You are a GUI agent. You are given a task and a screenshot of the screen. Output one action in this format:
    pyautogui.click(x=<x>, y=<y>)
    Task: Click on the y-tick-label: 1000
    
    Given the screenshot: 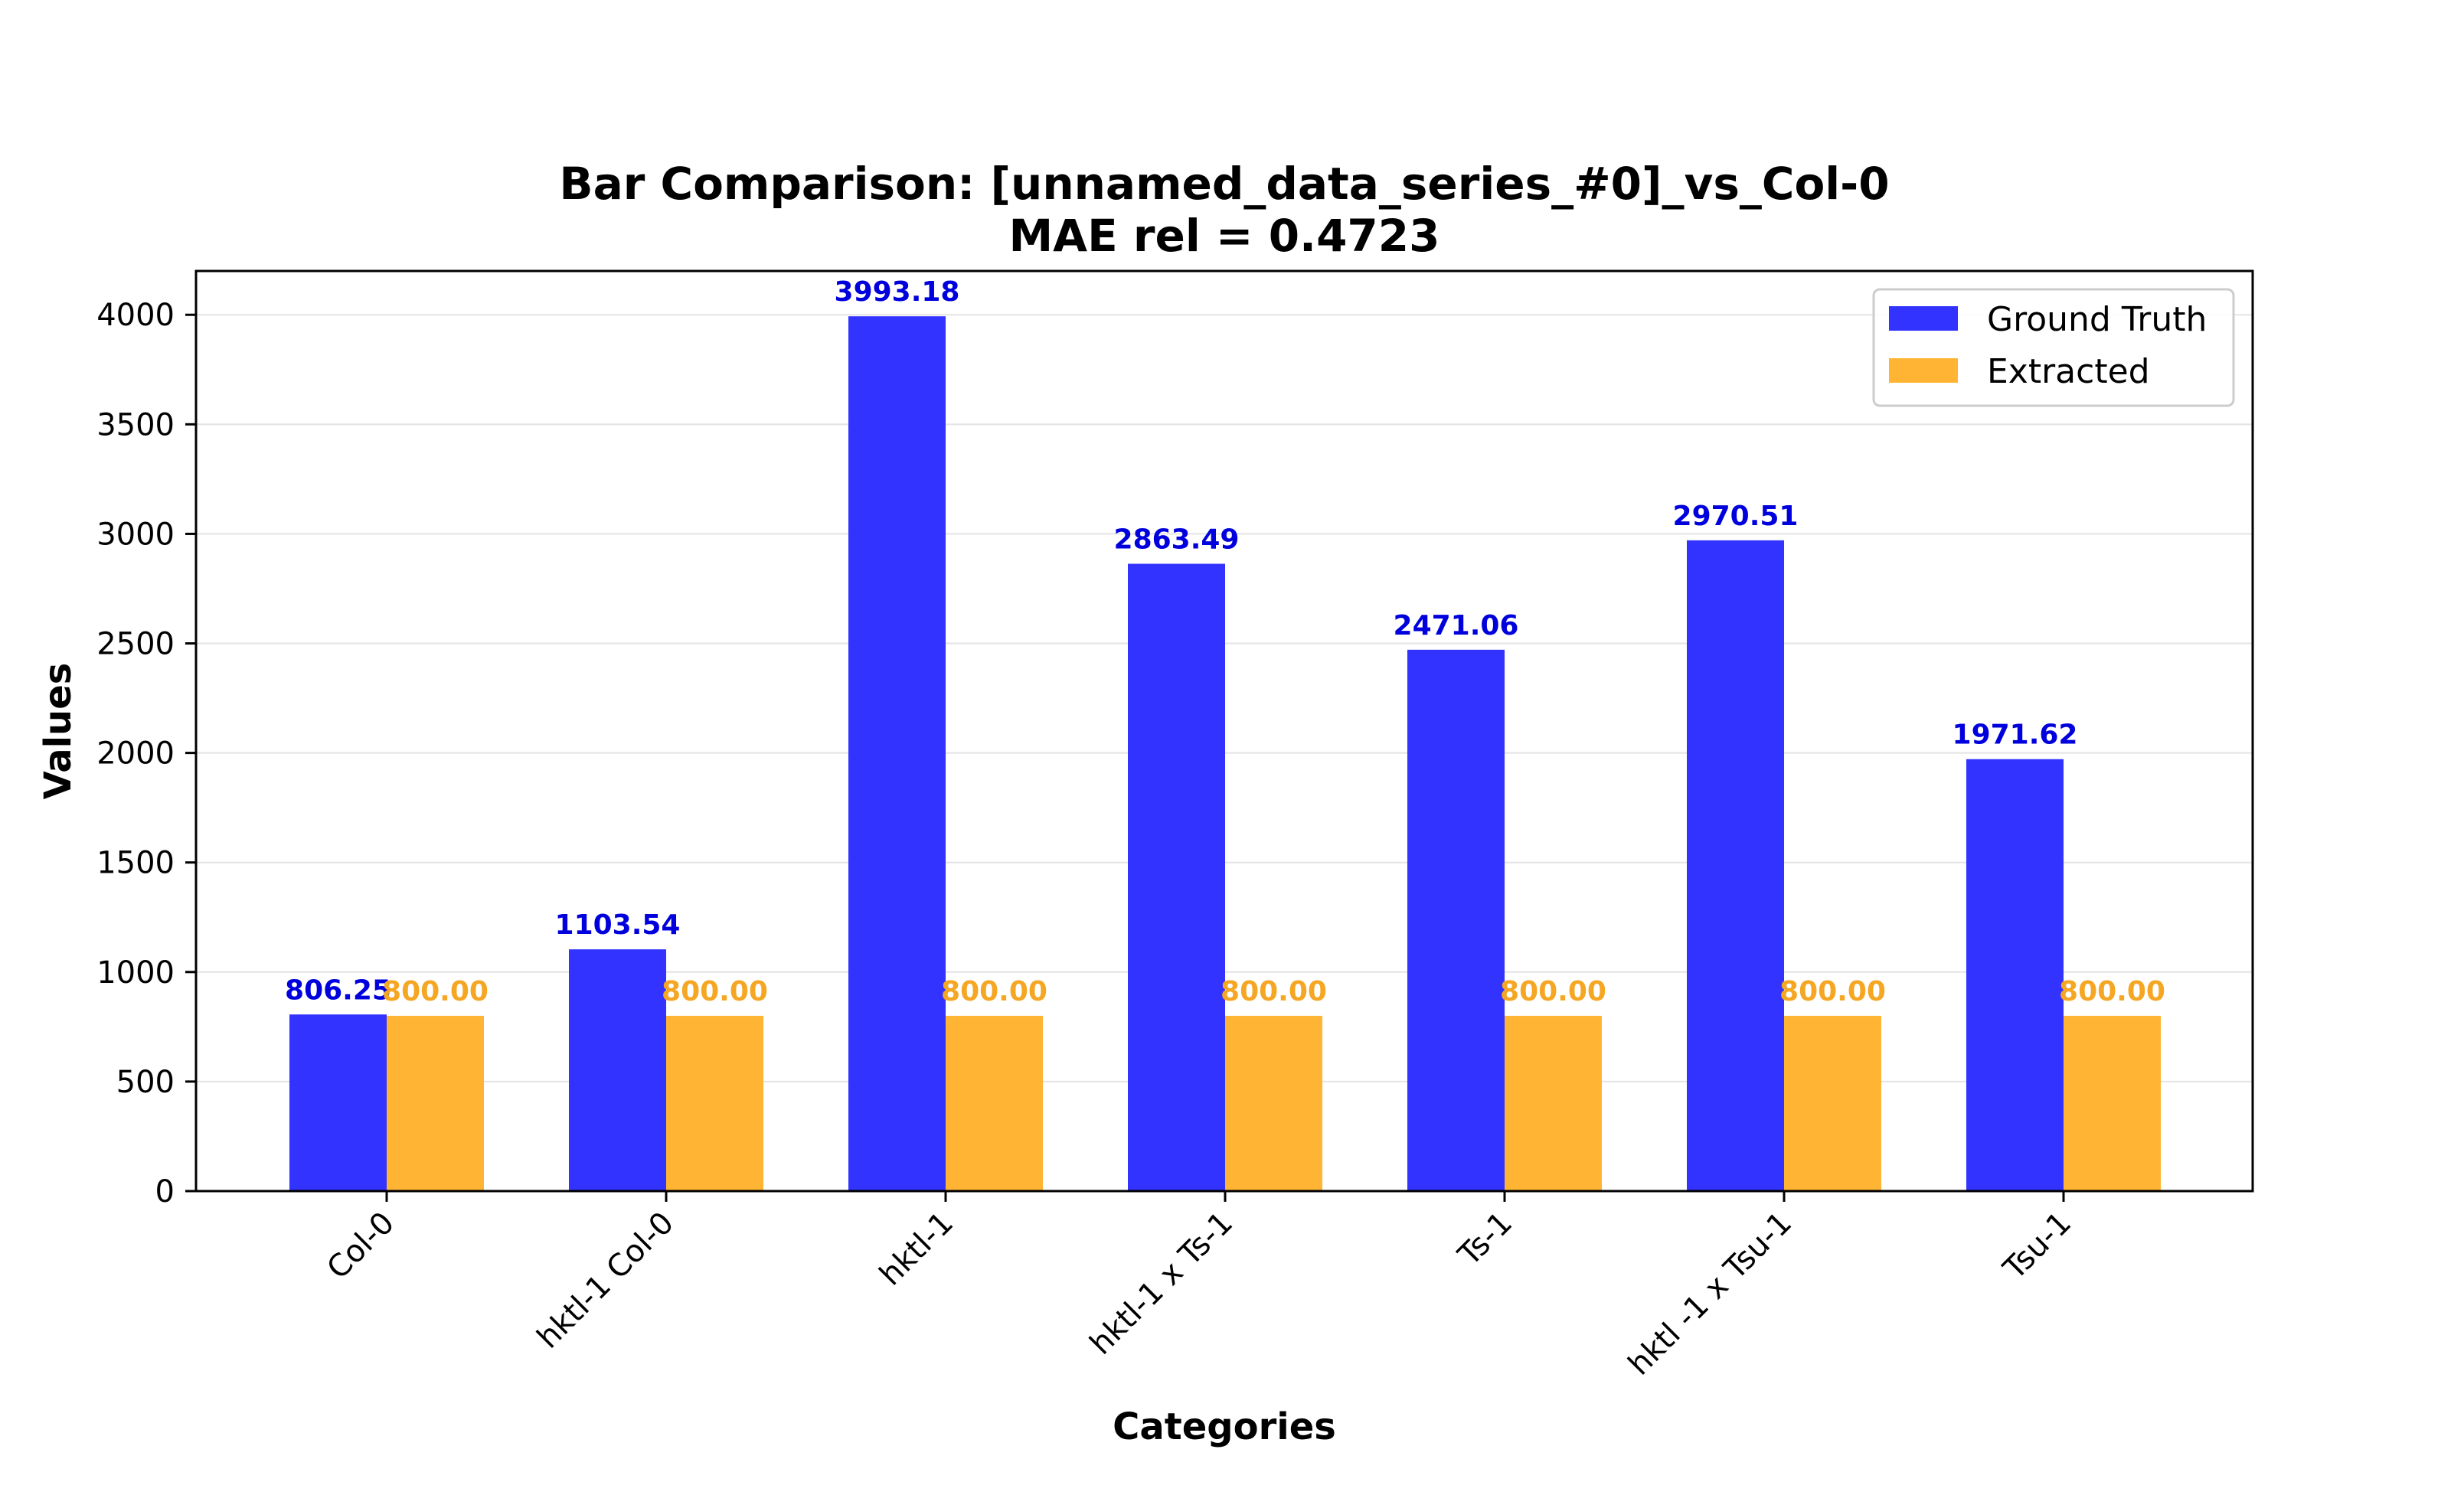 What is the action you would take?
    pyautogui.click(x=135, y=973)
    